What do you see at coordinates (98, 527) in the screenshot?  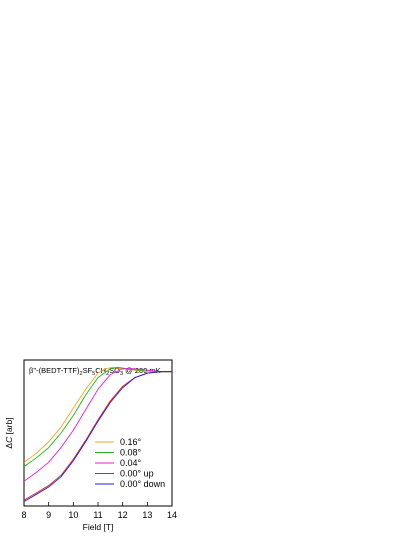 I see `x-axis-label: Field [T]` at bounding box center [98, 527].